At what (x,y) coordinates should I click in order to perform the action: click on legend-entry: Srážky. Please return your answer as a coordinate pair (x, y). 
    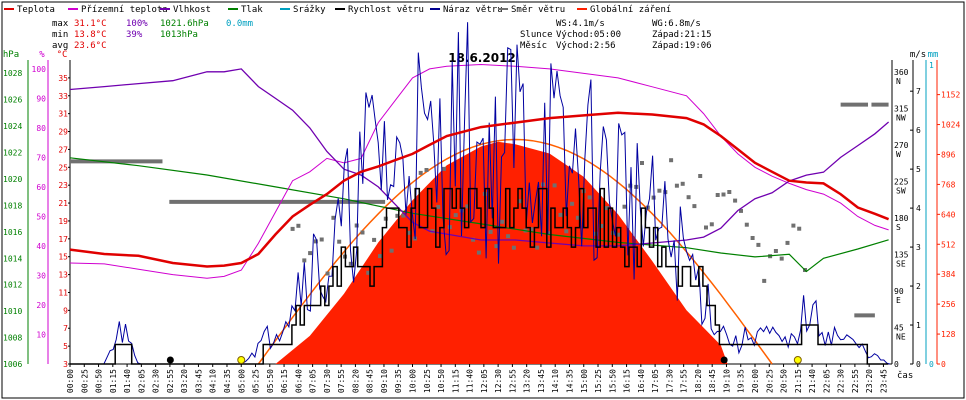
    Looking at the image, I should click on (309, 10).